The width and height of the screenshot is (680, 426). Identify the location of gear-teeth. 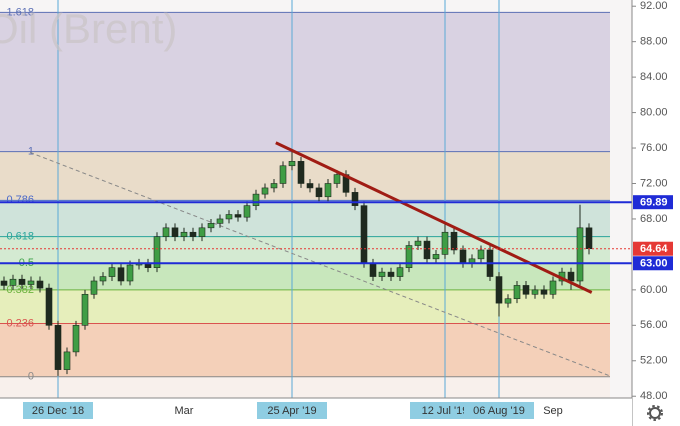
(655, 413).